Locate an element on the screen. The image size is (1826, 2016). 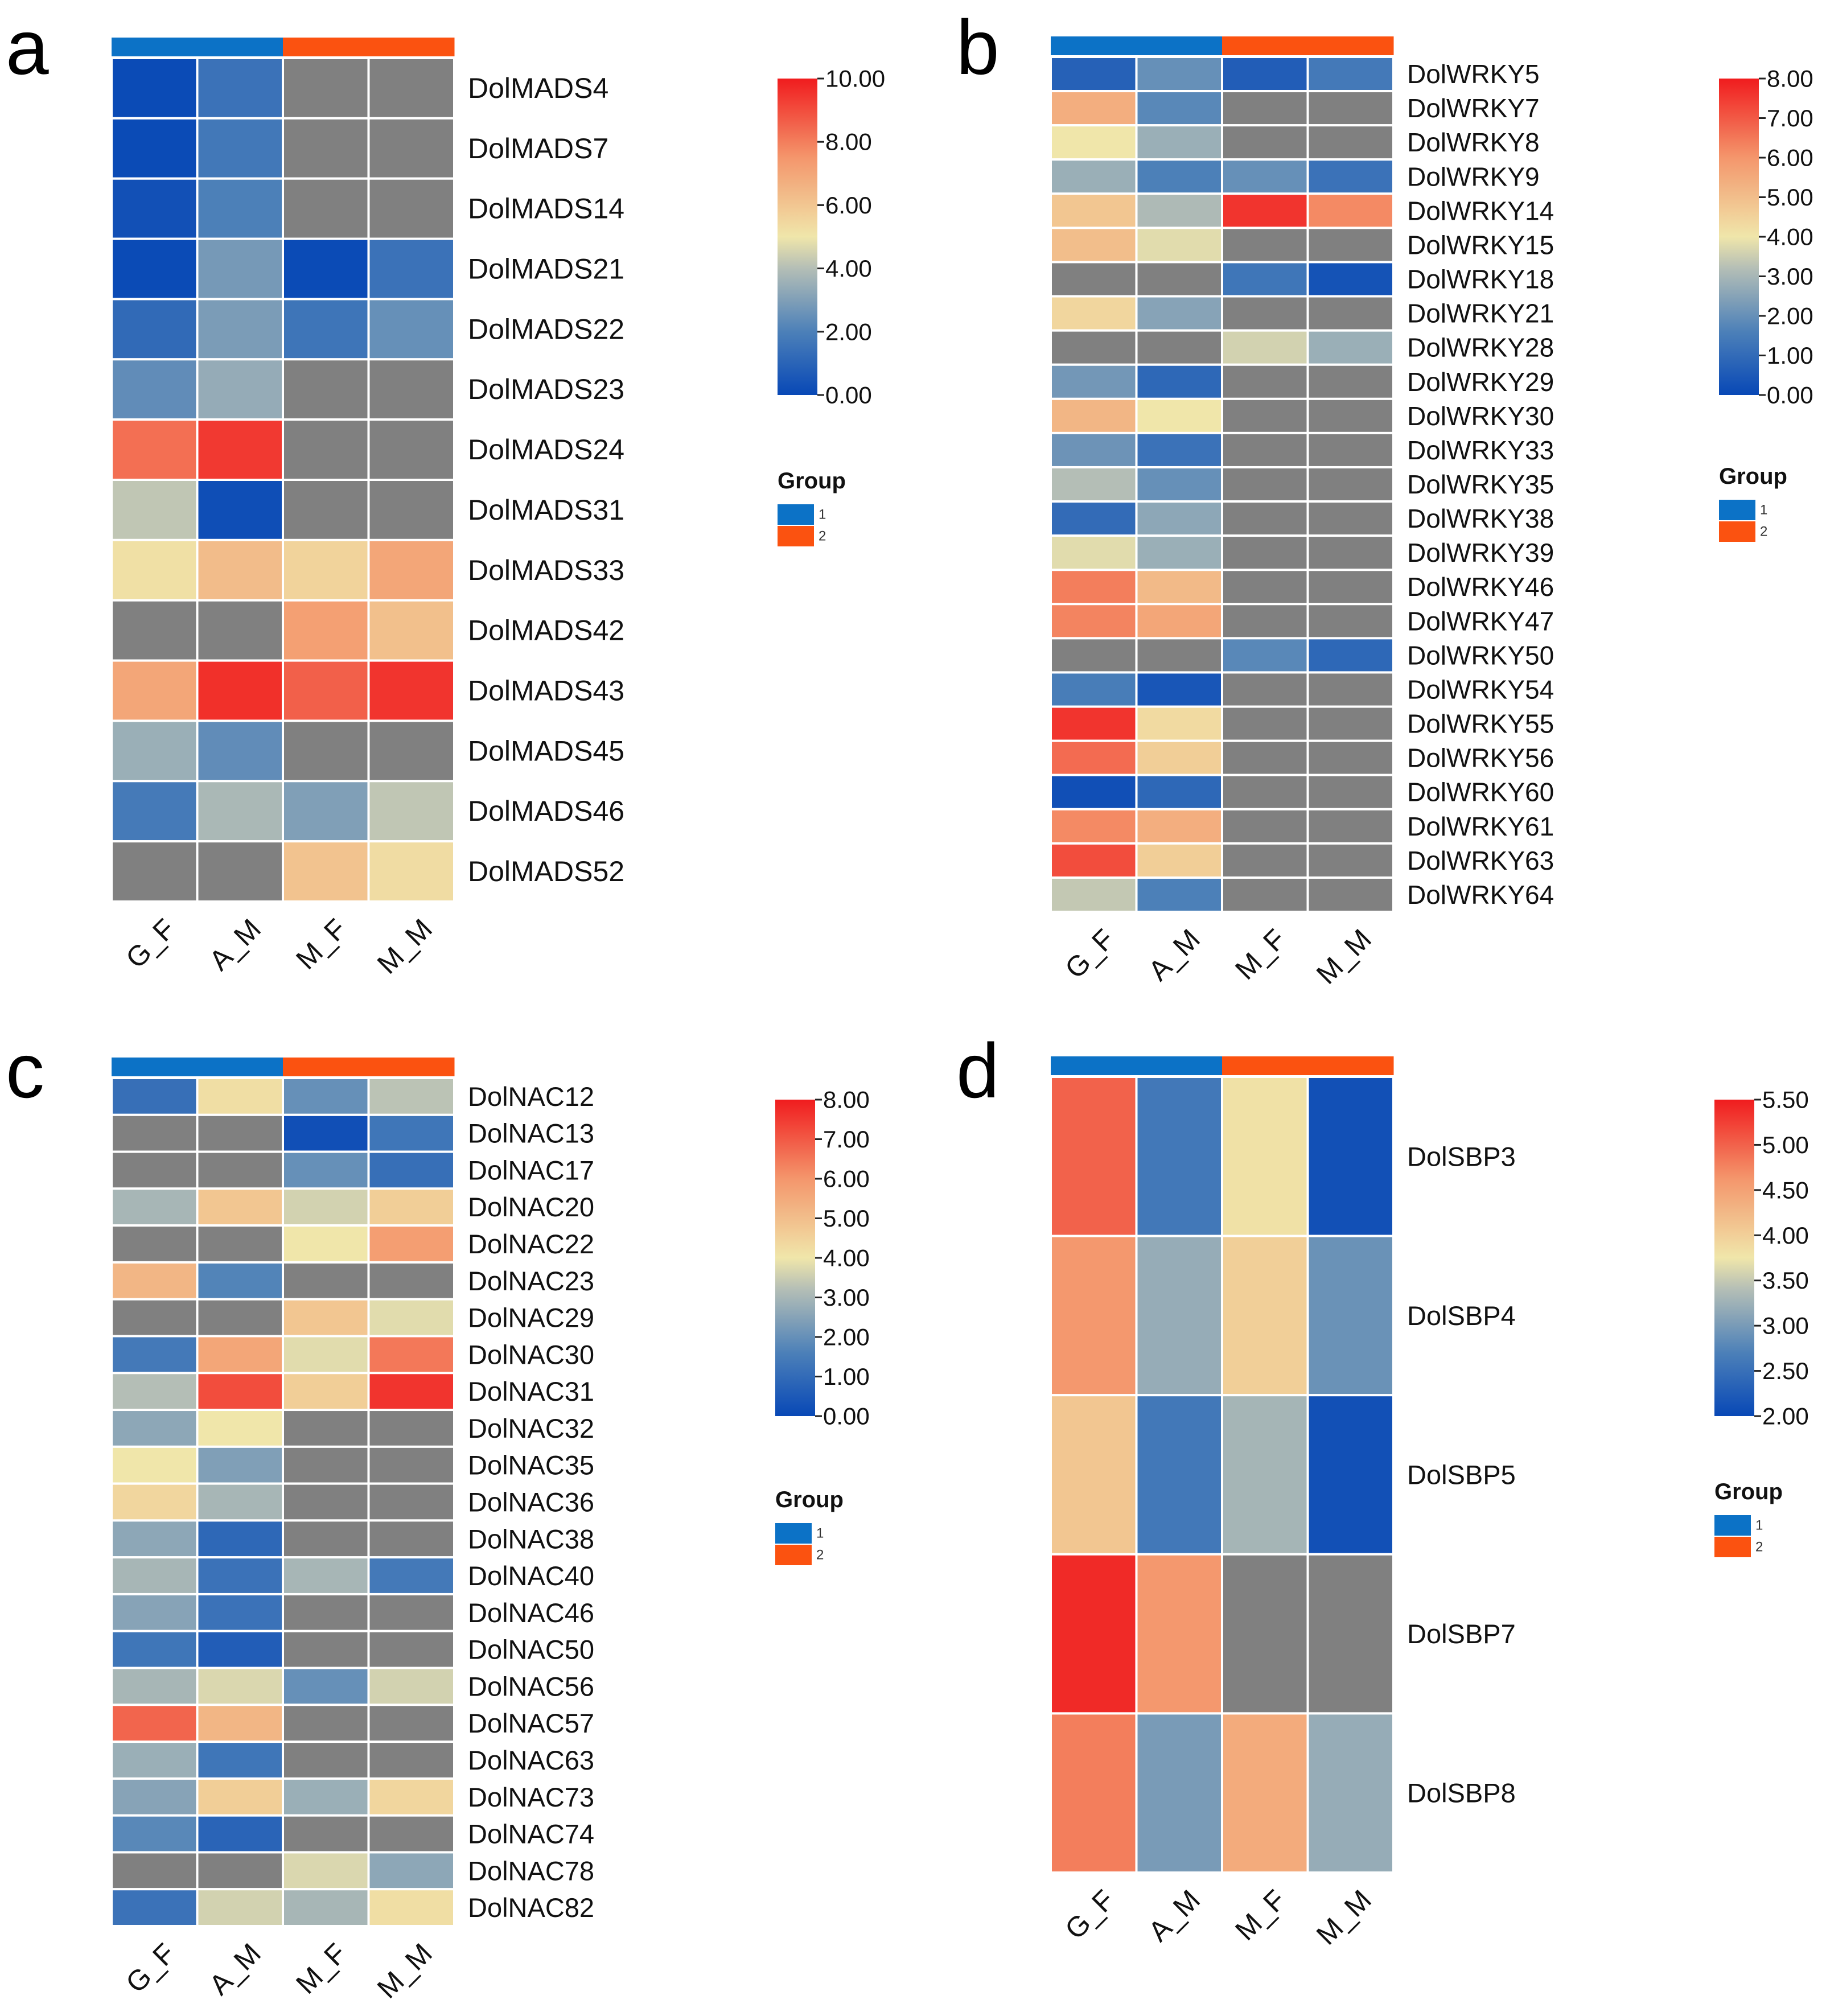
panel-label: b is located at coordinates (978, 47).